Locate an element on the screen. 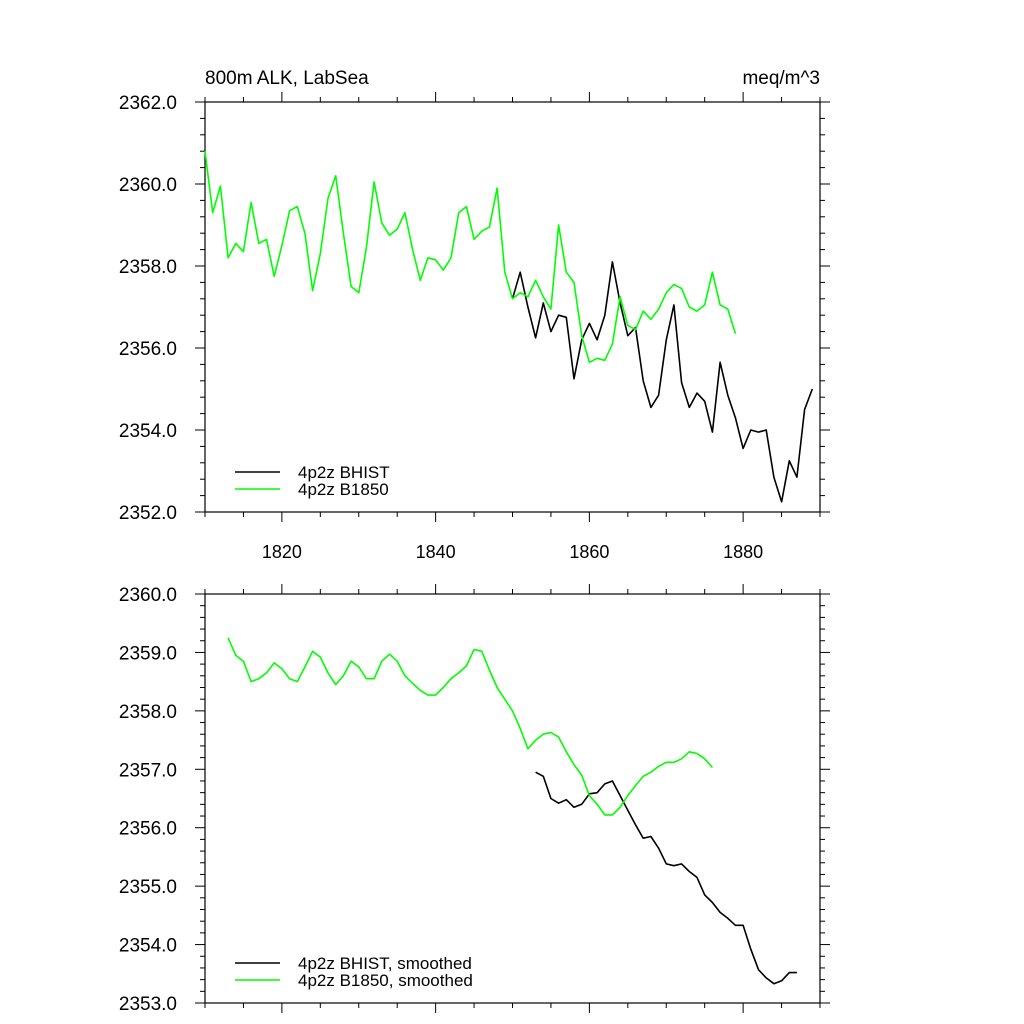 Image resolution: width=1024 pixels, height=1024 pixels. x-tick-label: 1820 is located at coordinates (282, 552).